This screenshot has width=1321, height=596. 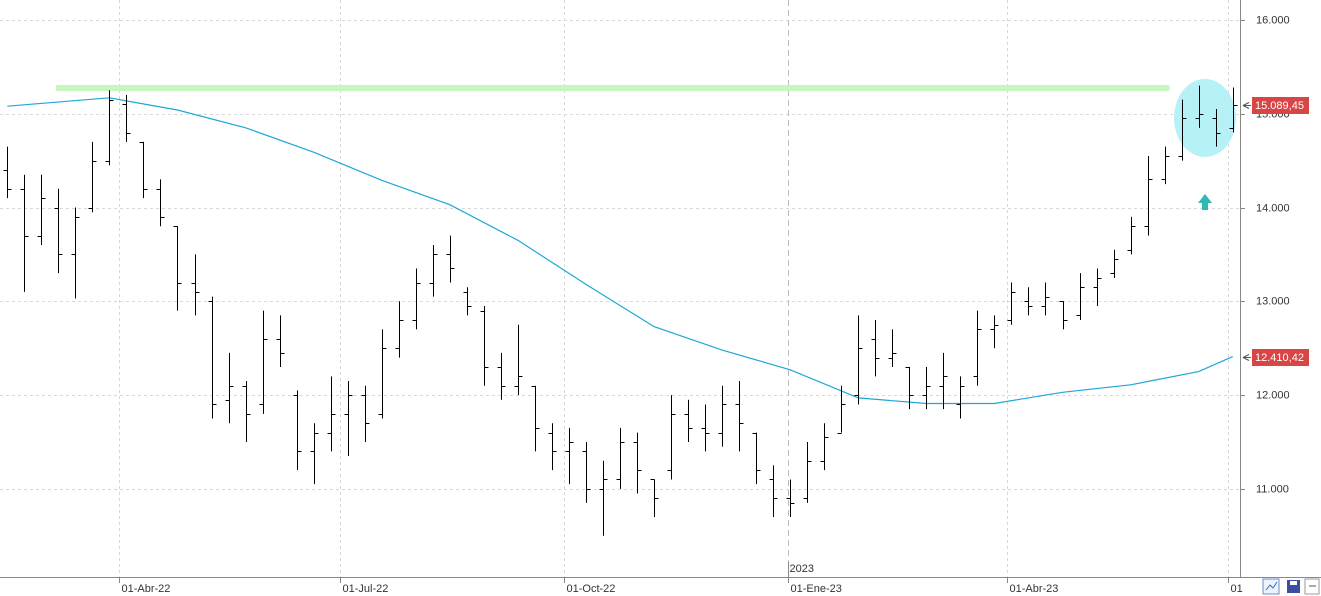 What do you see at coordinates (1271, 586) in the screenshot?
I see `zoom-icon` at bounding box center [1271, 586].